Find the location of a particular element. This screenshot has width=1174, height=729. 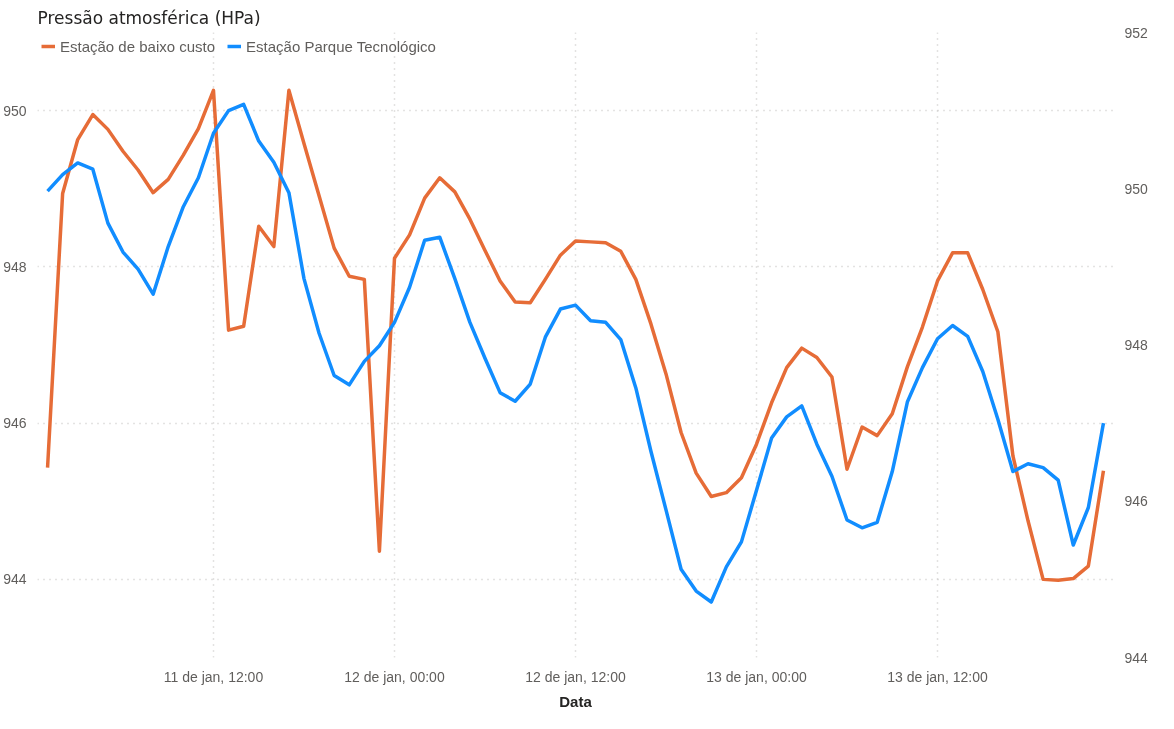

x-tick-label: 13 de jan, 12:00 is located at coordinates (937, 676).